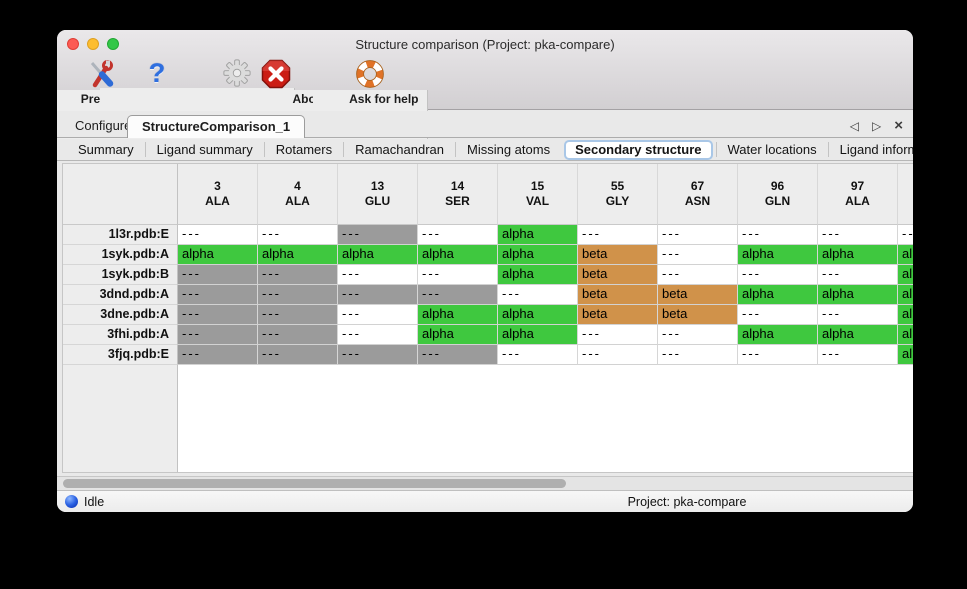  I want to click on subtab-ramachandran: Ramachandran, so click(399, 149).